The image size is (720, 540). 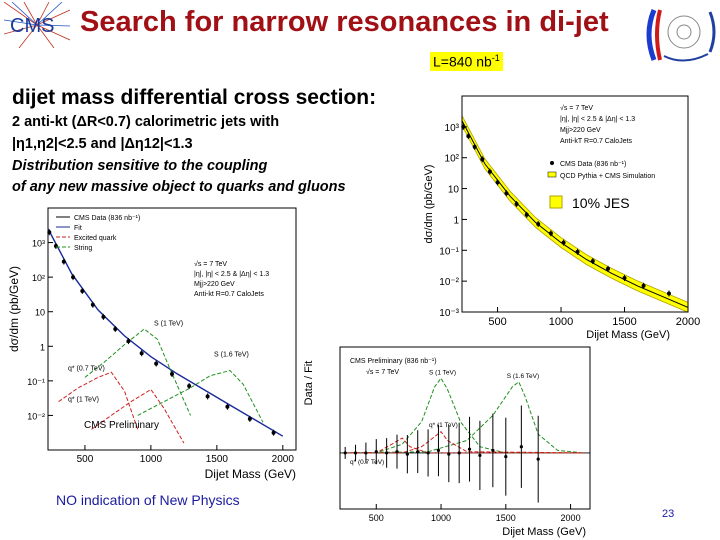 I want to click on svg-text: CMS, so click(x=32, y=26).